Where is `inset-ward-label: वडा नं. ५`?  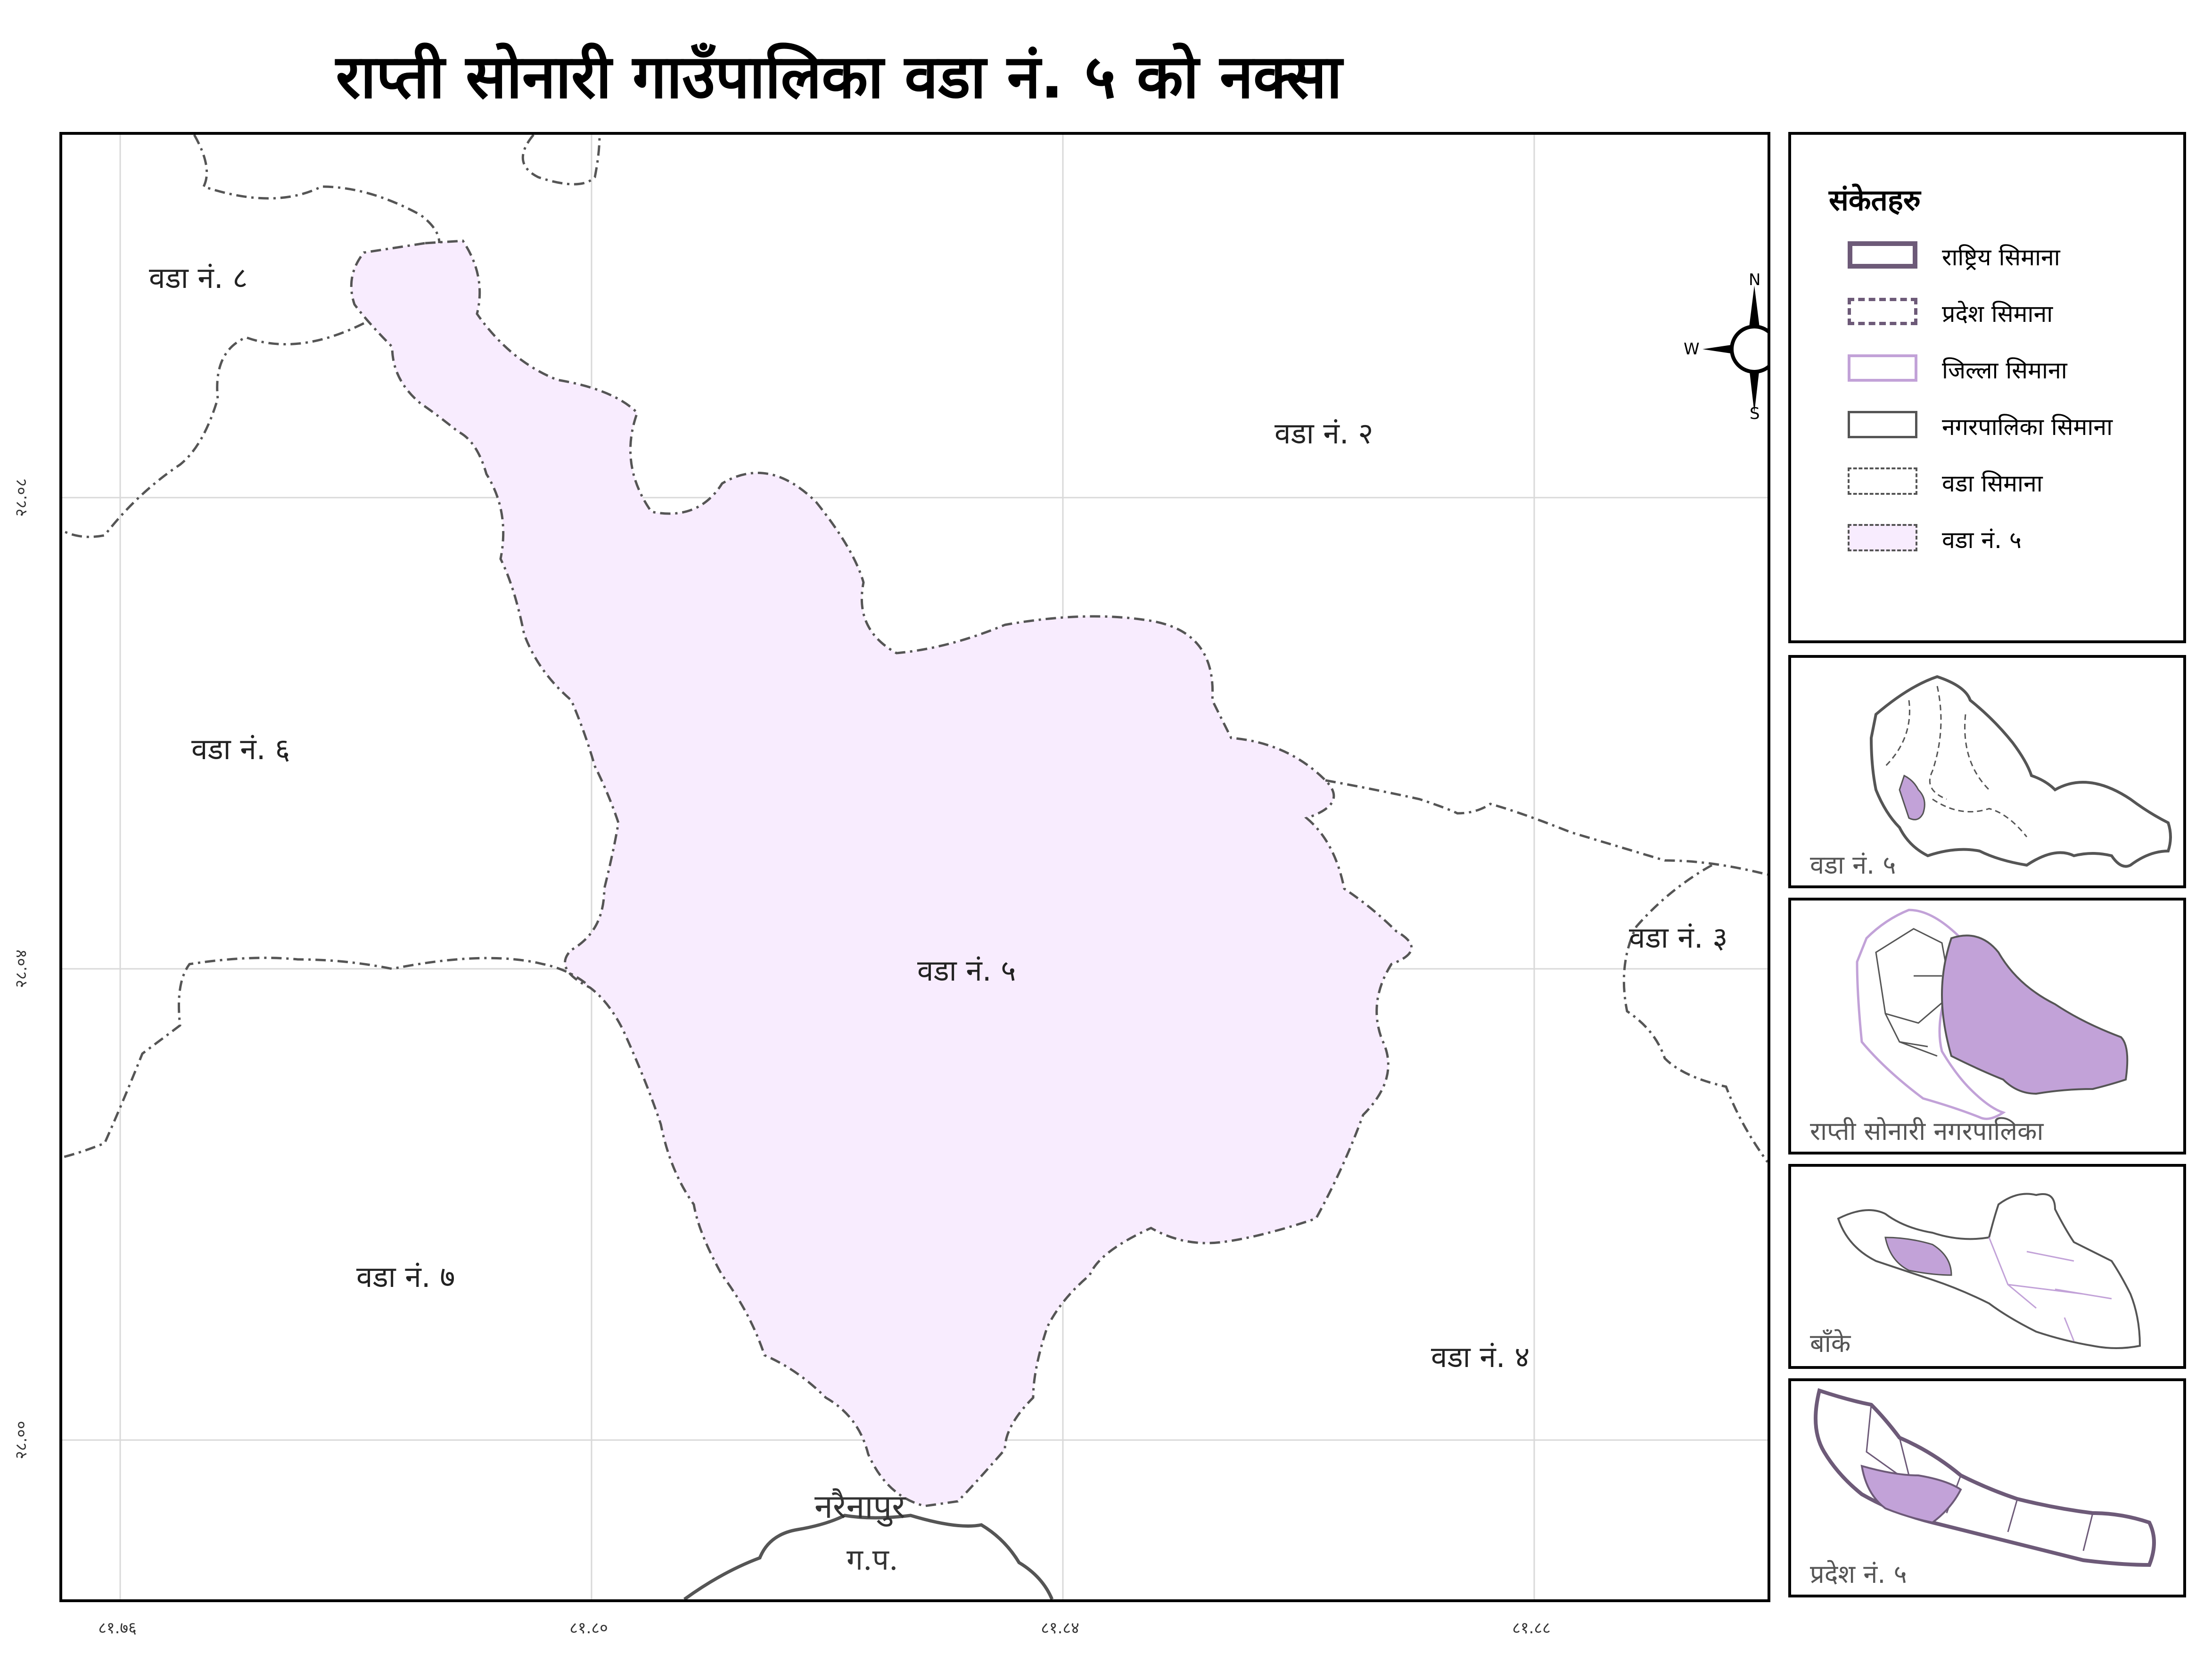
inset-ward-label: वडा नं. ५ is located at coordinates (1853, 865).